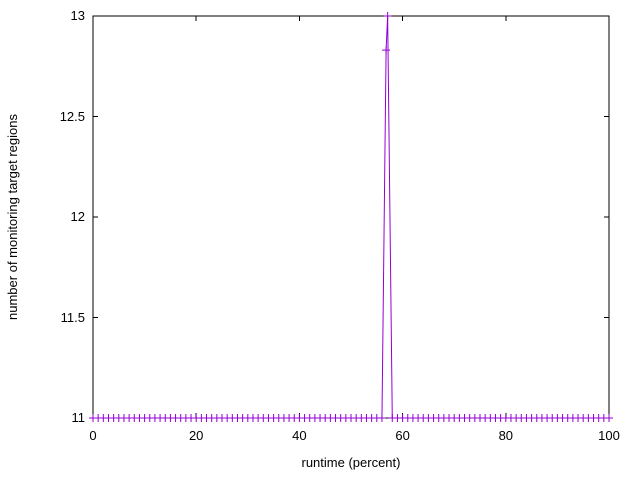  Describe the element at coordinates (72, 317) in the screenshot. I see `y-tick-label: 11.5` at that location.